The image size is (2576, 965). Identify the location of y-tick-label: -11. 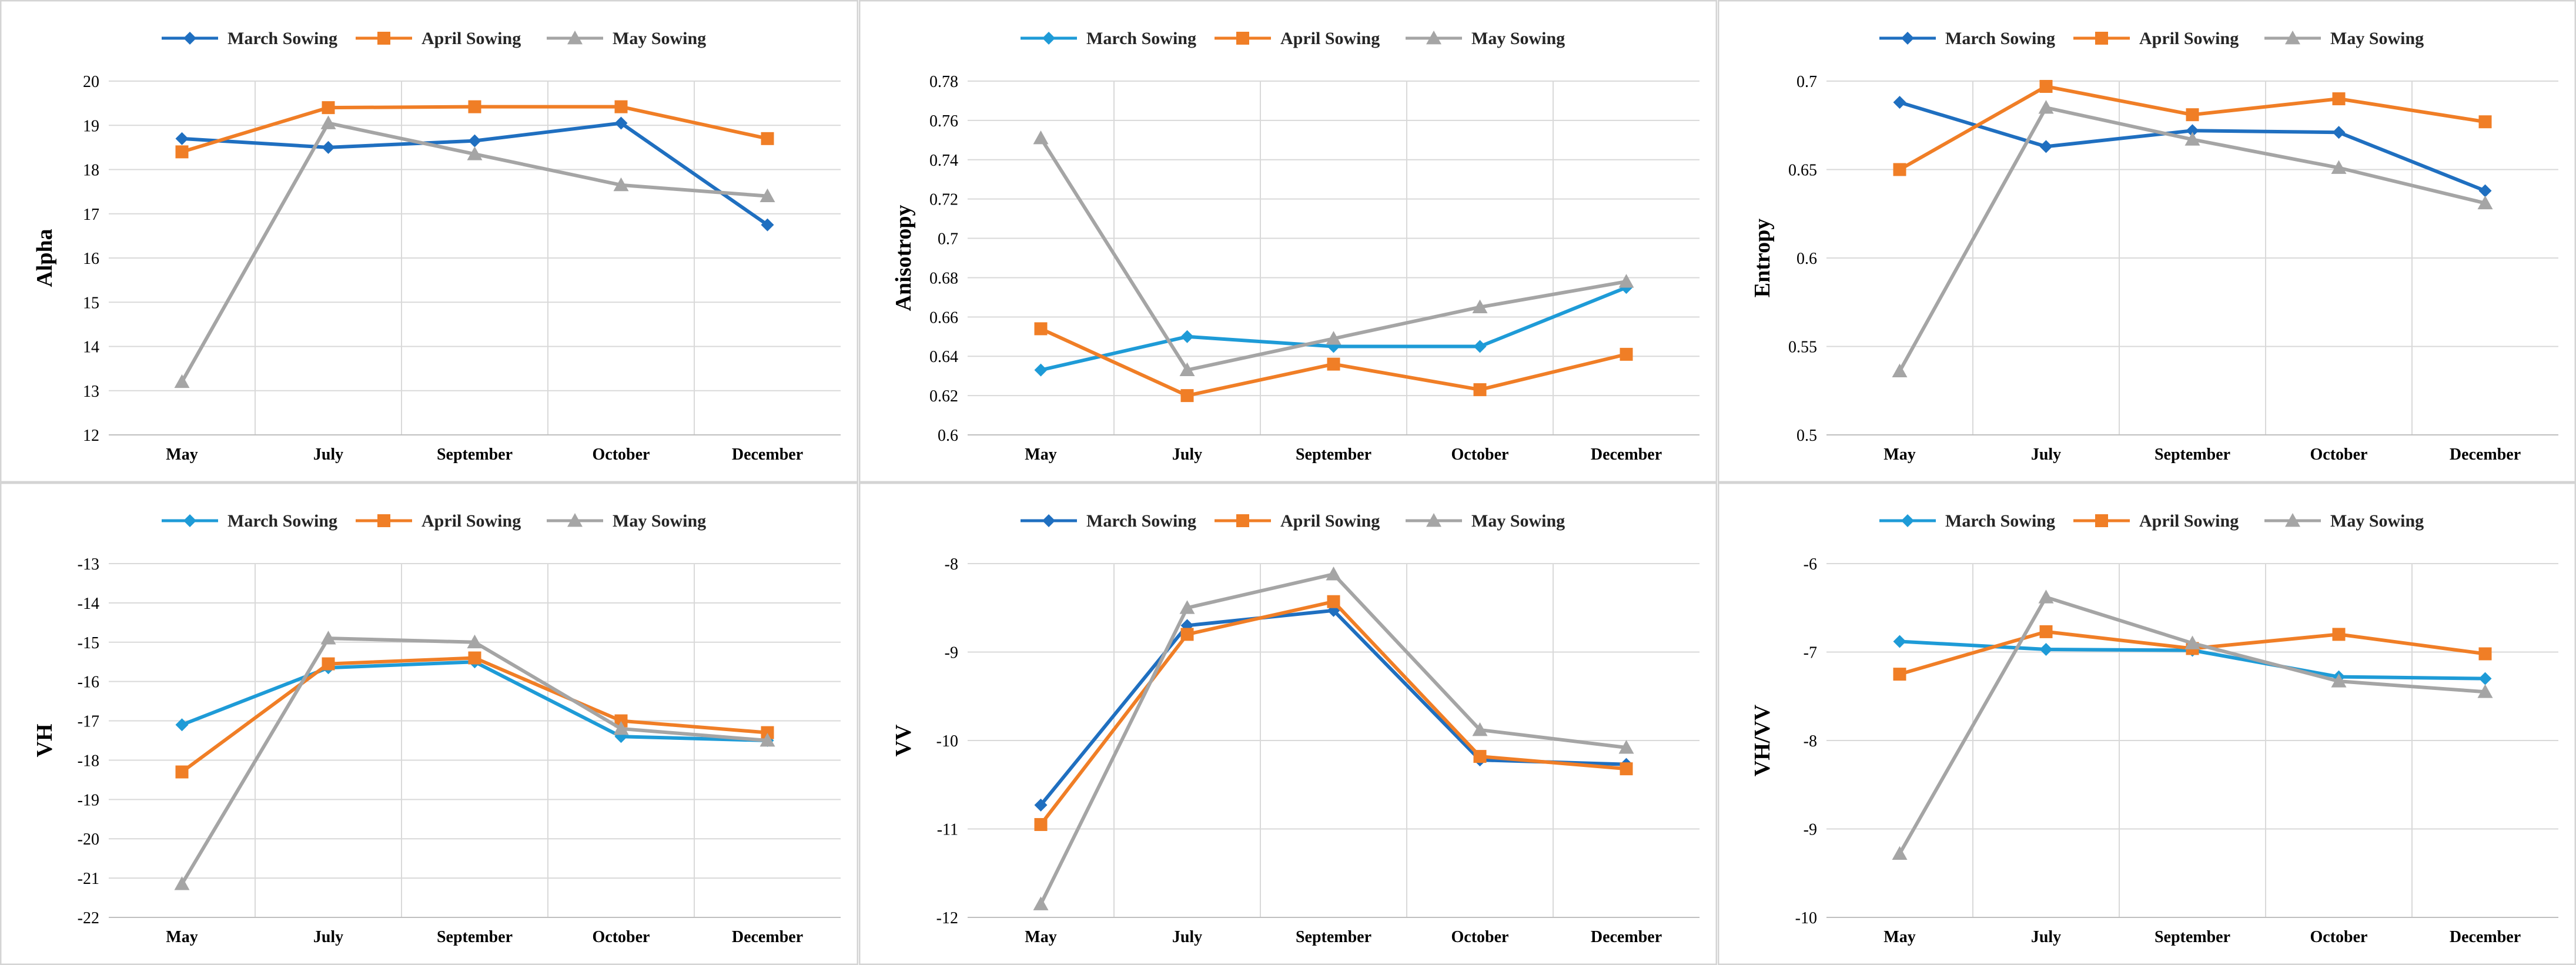
(947, 830).